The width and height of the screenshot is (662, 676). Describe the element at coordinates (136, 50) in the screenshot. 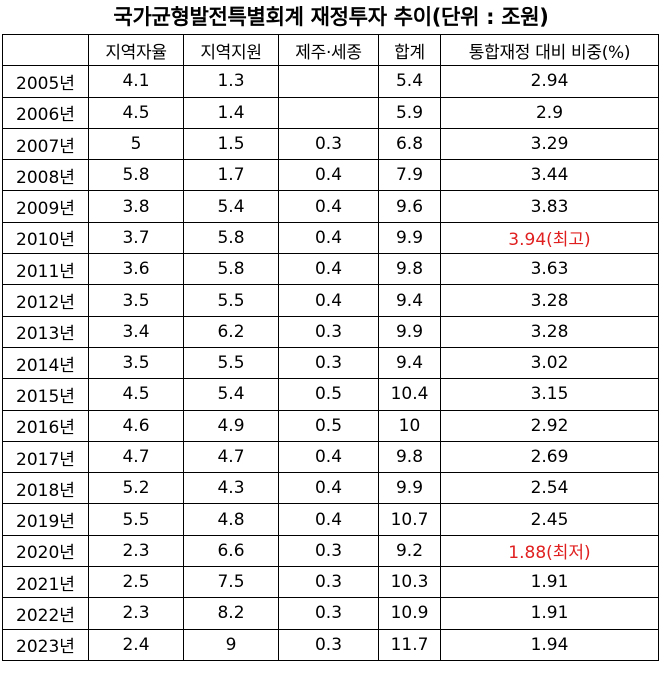

I see `header-regional-autonomy: 지역자율` at that location.